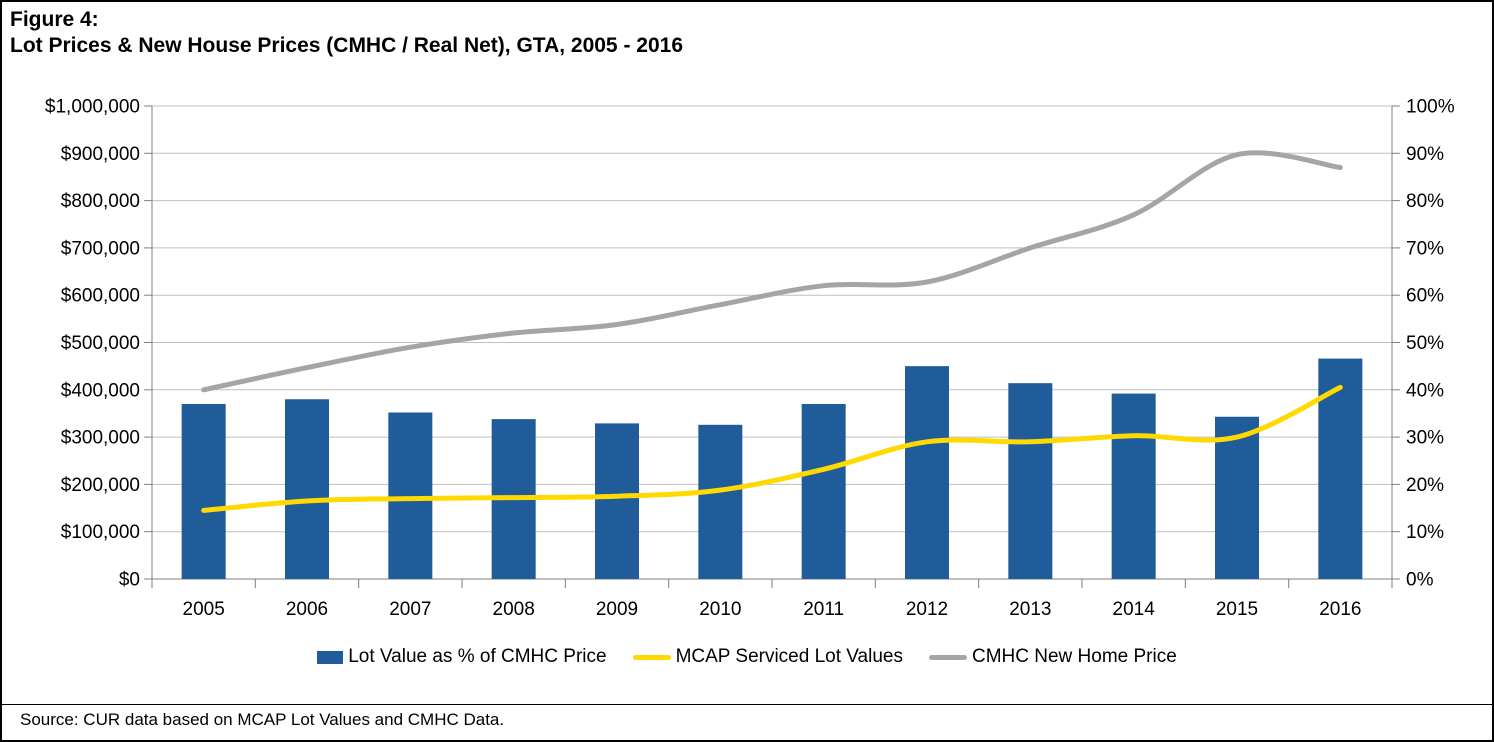 The image size is (1494, 742). Describe the element at coordinates (651, 657) in the screenshot. I see `legend-yellow-line-swatch` at that location.